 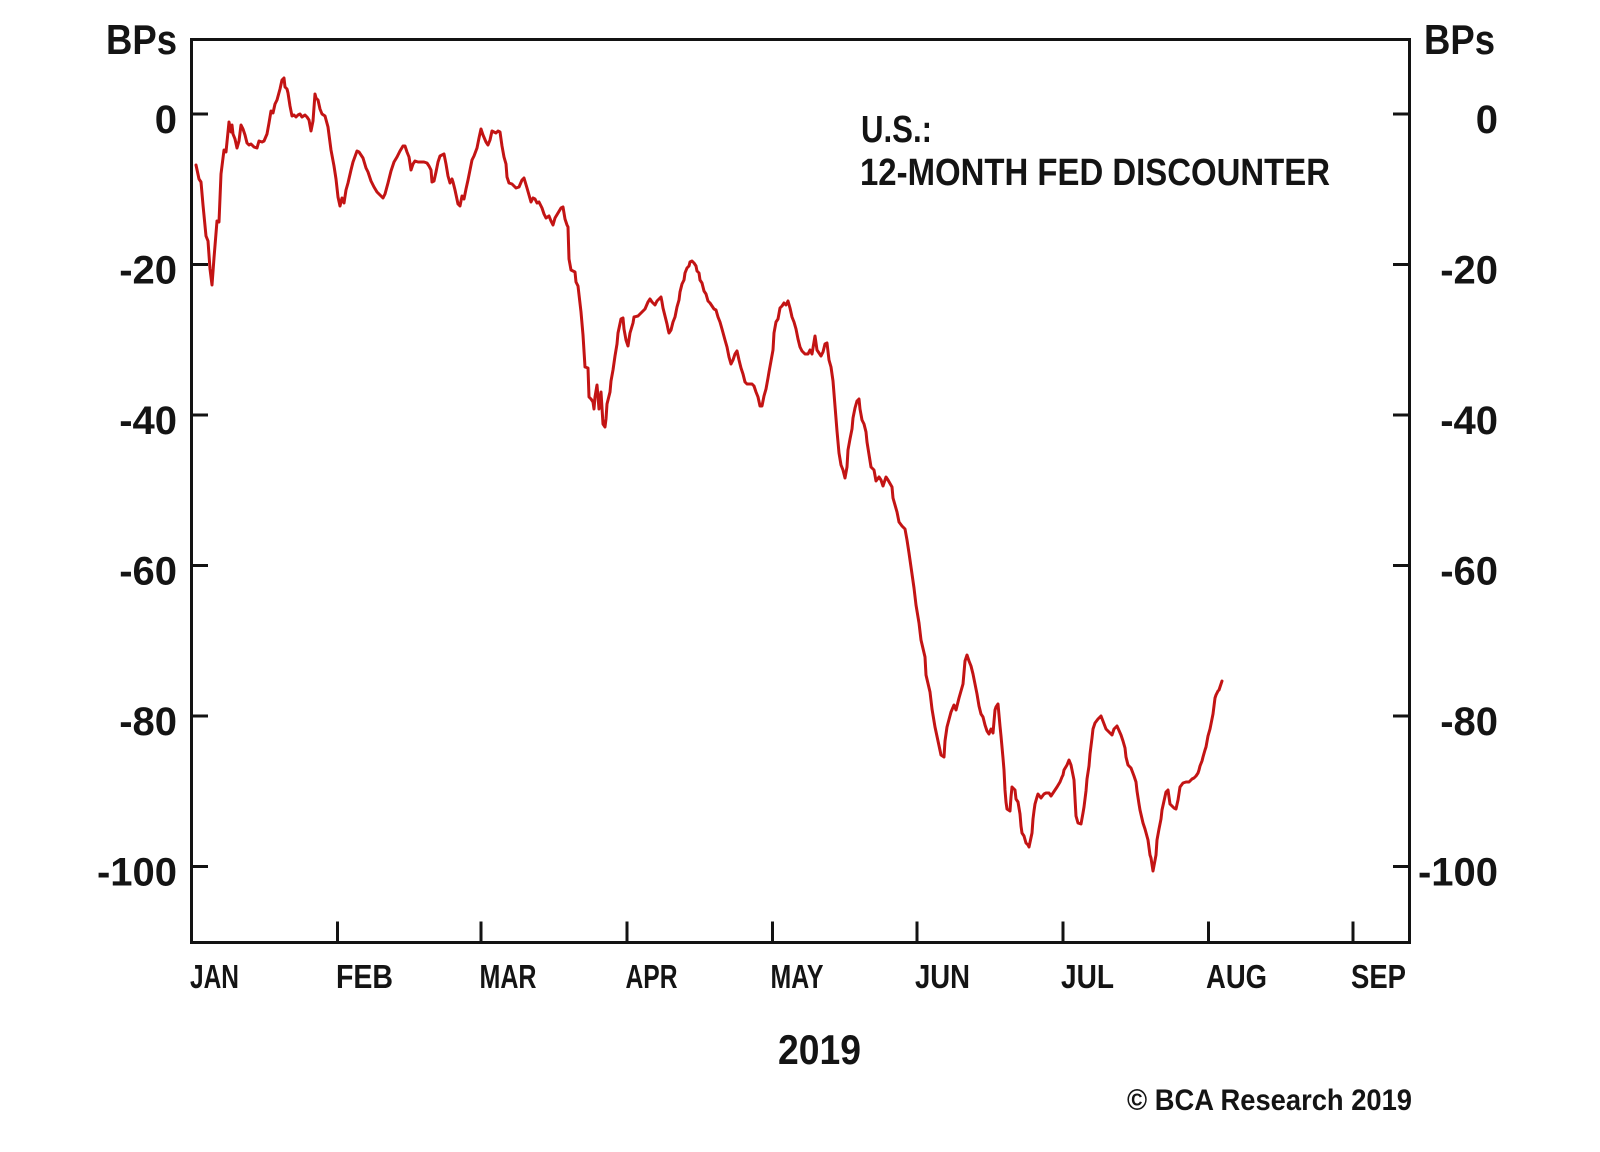 I want to click on svg-text: U.S.:, so click(x=896, y=130).